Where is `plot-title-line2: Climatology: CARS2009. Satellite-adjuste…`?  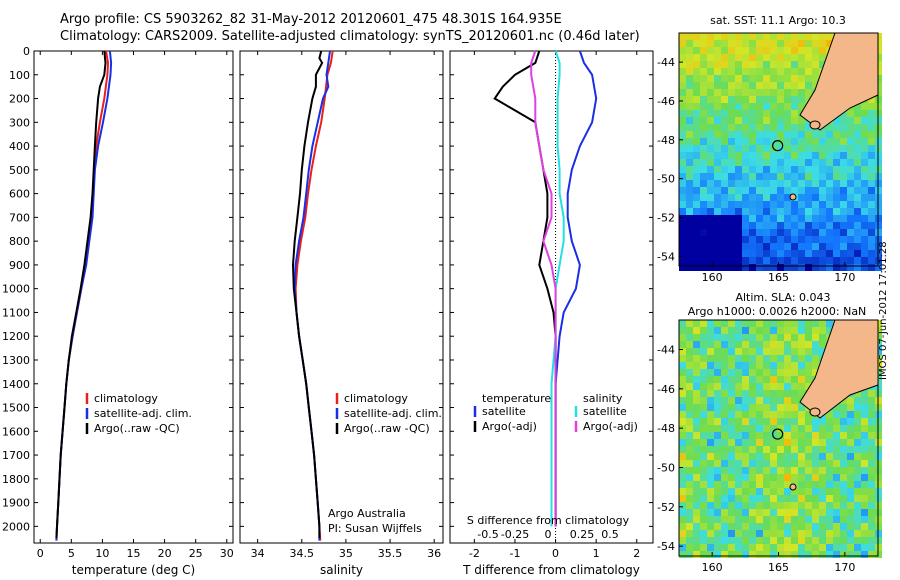
plot-title-line2: Climatology: CARS2009. Satellite-adjuste… is located at coordinates (350, 36).